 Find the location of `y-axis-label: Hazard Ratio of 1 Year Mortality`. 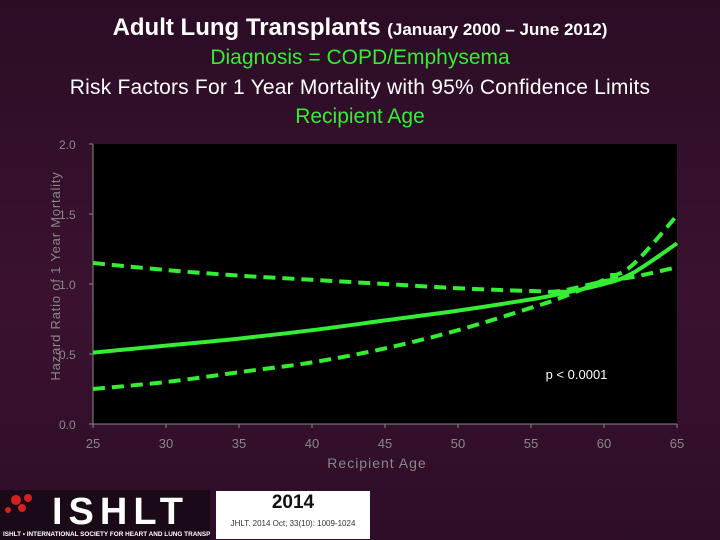

y-axis-label: Hazard Ratio of 1 Year Mortality is located at coordinates (55, 275).